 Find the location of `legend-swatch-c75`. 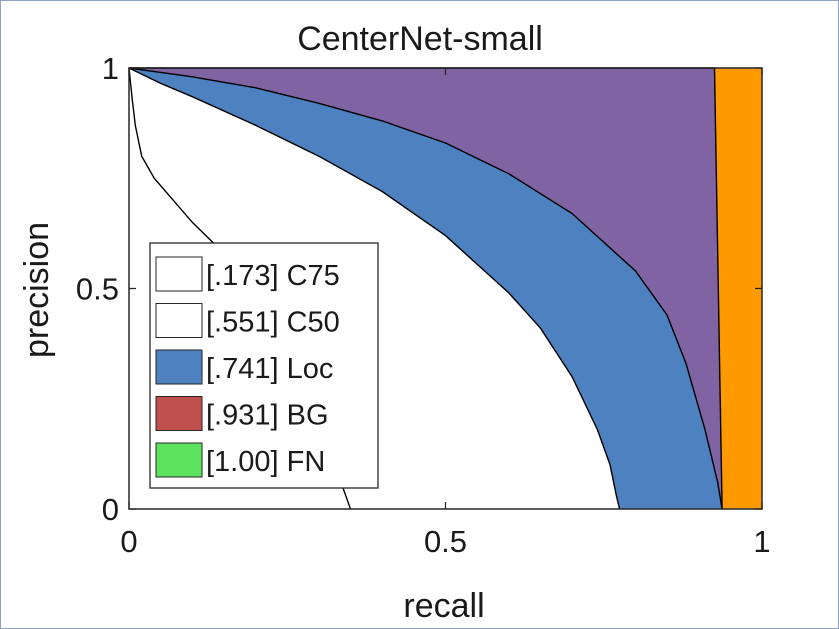

legend-swatch-c75 is located at coordinates (179, 274).